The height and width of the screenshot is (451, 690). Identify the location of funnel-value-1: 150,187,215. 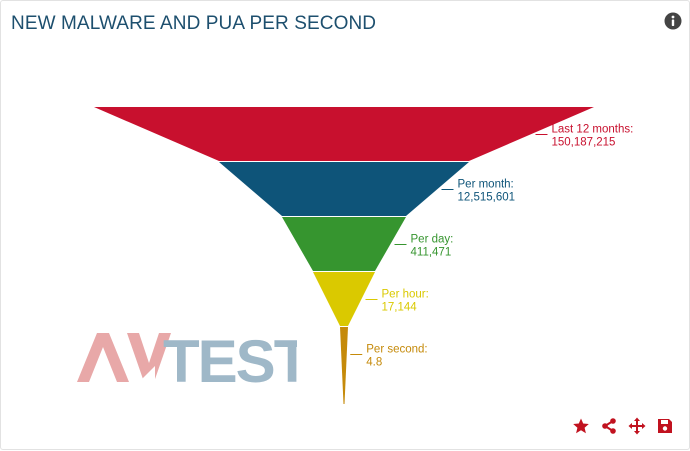
(584, 143).